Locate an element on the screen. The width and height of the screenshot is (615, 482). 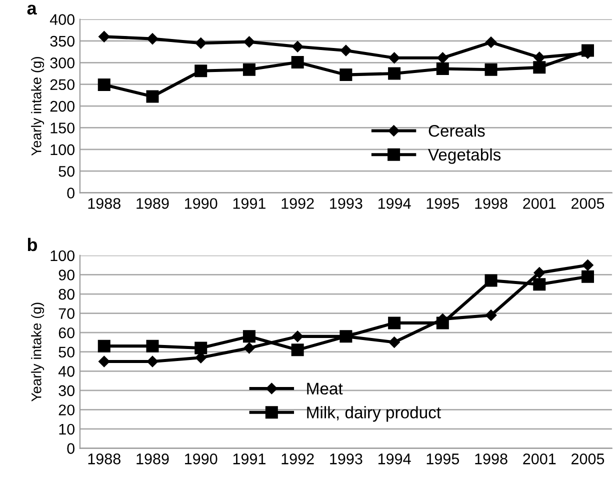
chart-title: a is located at coordinates (32, 9).